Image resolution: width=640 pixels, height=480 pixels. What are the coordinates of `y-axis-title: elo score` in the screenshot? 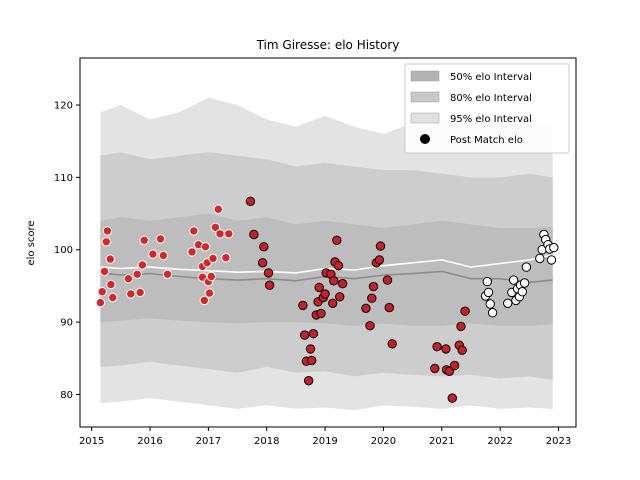 It's located at (31, 242).